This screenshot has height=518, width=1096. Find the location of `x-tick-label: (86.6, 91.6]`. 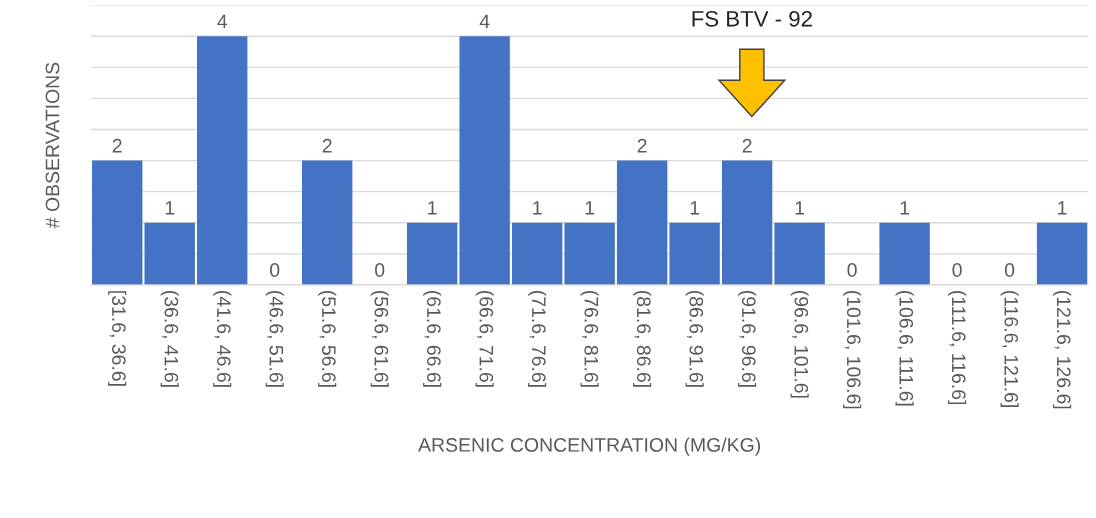

x-tick-label: (86.6, 91.6] is located at coordinates (694, 338).